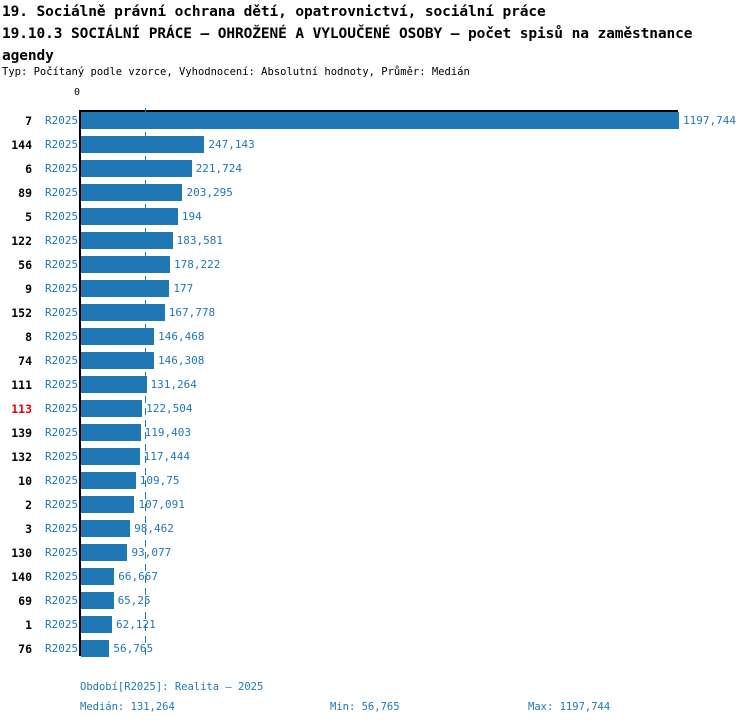  Describe the element at coordinates (709, 120) in the screenshot. I see `bar-value-label: 1197,744` at that location.